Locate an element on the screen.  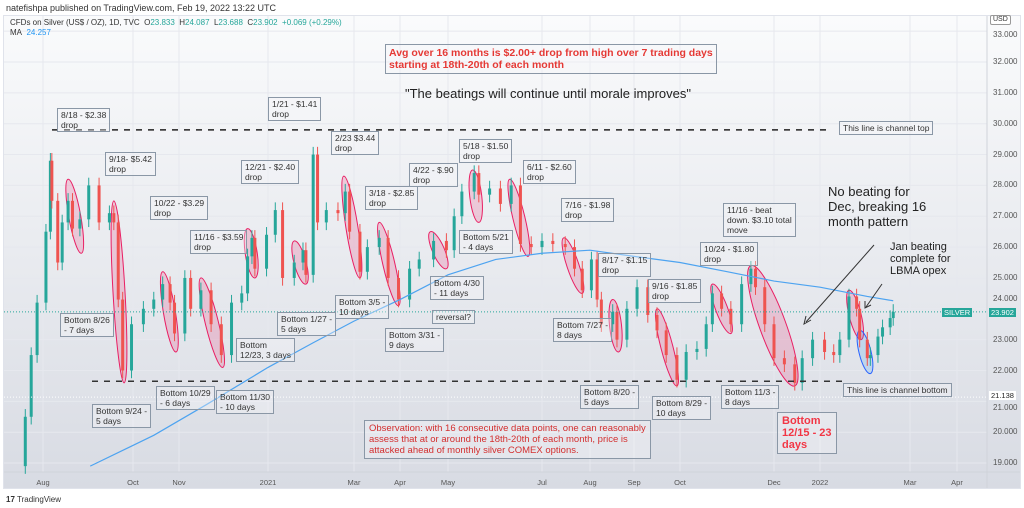
time-tick-label: Aug is located at coordinates (590, 482).